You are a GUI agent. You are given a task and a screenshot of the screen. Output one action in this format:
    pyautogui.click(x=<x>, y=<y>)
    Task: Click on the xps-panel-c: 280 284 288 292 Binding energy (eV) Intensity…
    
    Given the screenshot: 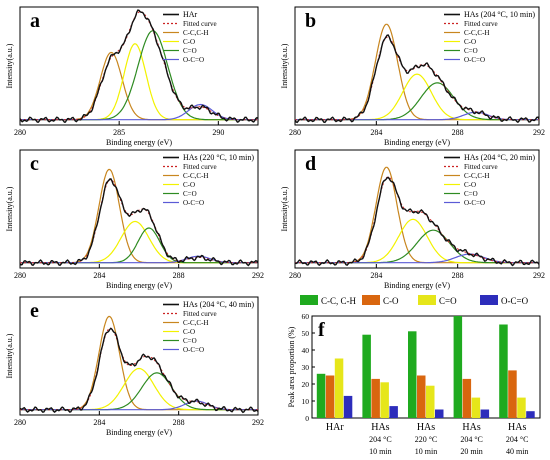 What is the action you would take?
    pyautogui.click(x=134, y=219)
    